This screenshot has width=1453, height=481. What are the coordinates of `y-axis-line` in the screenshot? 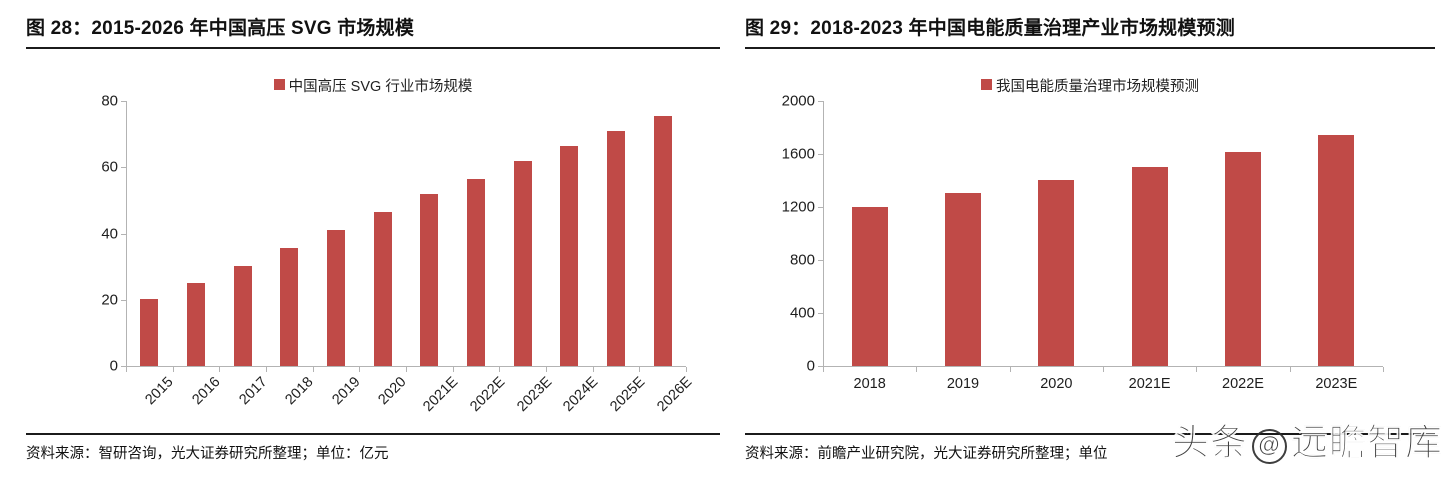 It's located at (823, 233).